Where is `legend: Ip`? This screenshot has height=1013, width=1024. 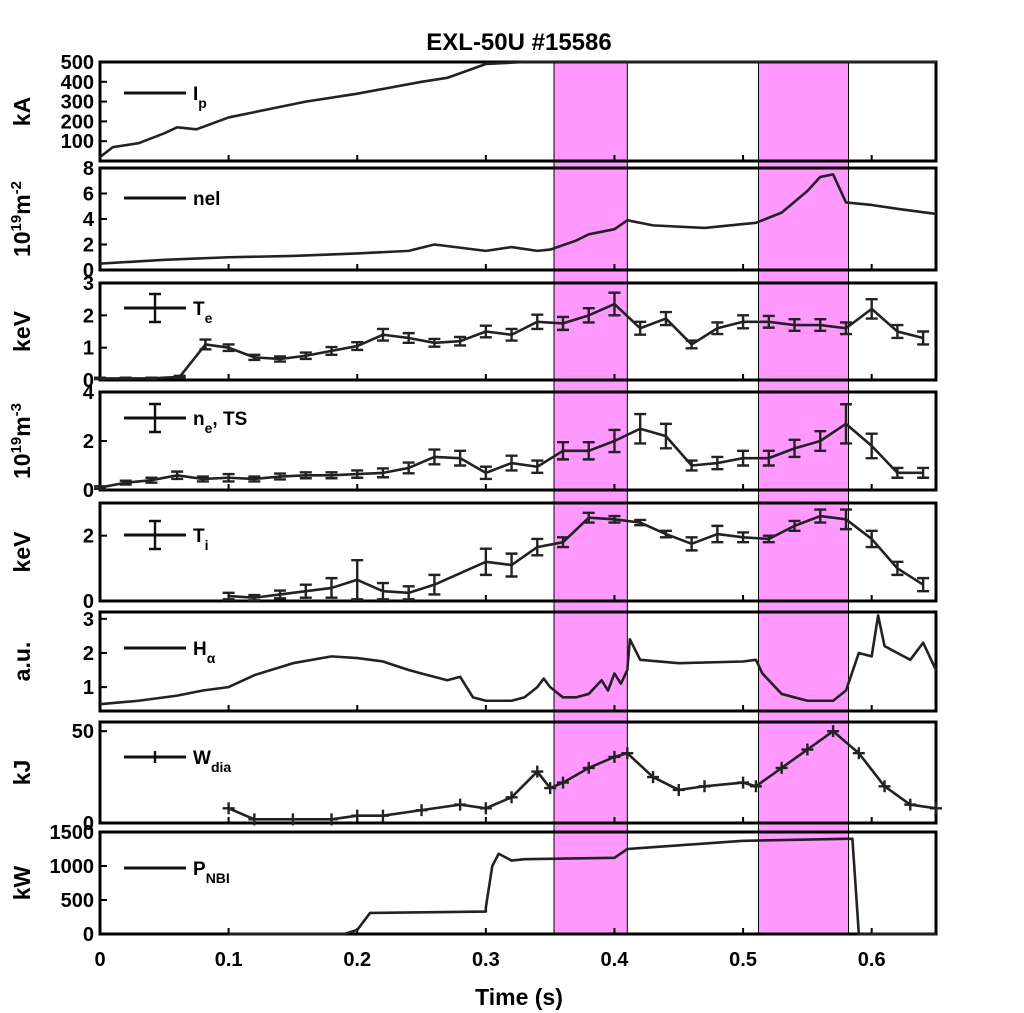
legend: Ip is located at coordinates (165, 97).